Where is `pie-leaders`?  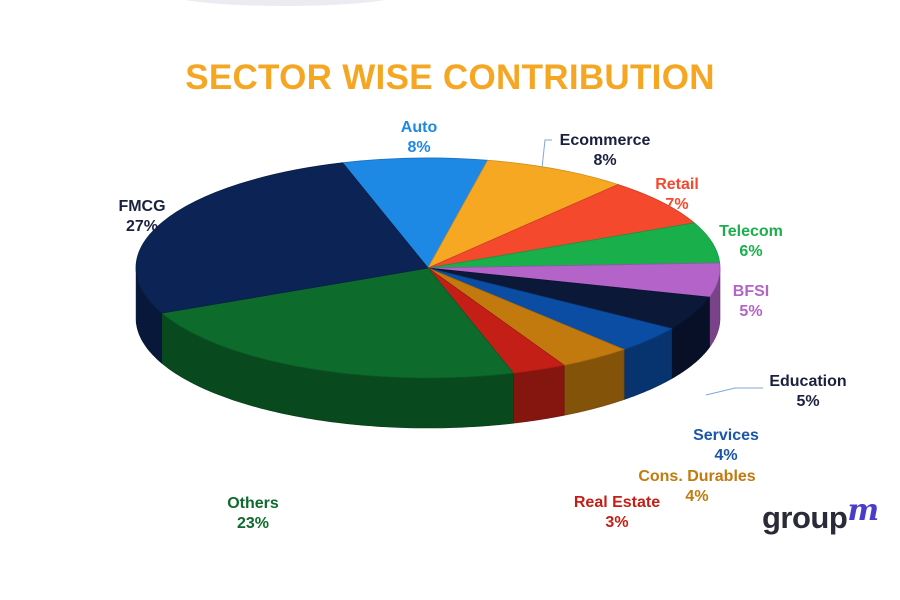 pie-leaders is located at coordinates (652, 267).